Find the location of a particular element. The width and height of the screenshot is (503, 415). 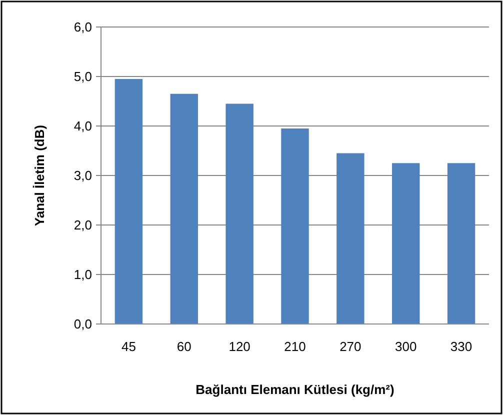

x-axis-title: Bağlantı Elemanı Kütlesi (kg/m²) is located at coordinates (295, 389).